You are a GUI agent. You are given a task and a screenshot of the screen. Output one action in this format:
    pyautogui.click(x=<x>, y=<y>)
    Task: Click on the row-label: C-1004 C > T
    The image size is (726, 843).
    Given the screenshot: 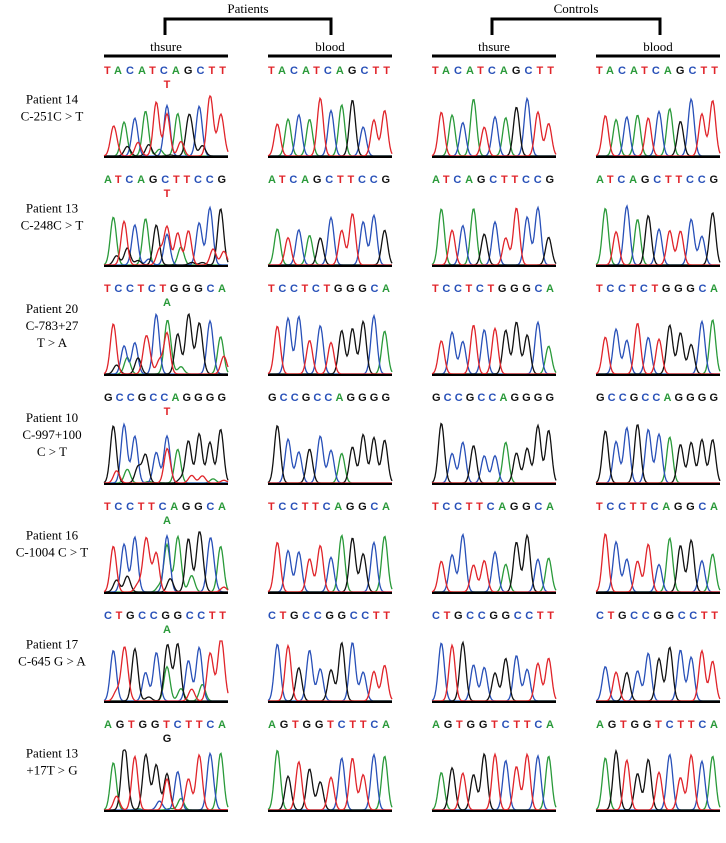 What is the action you would take?
    pyautogui.click(x=52, y=552)
    